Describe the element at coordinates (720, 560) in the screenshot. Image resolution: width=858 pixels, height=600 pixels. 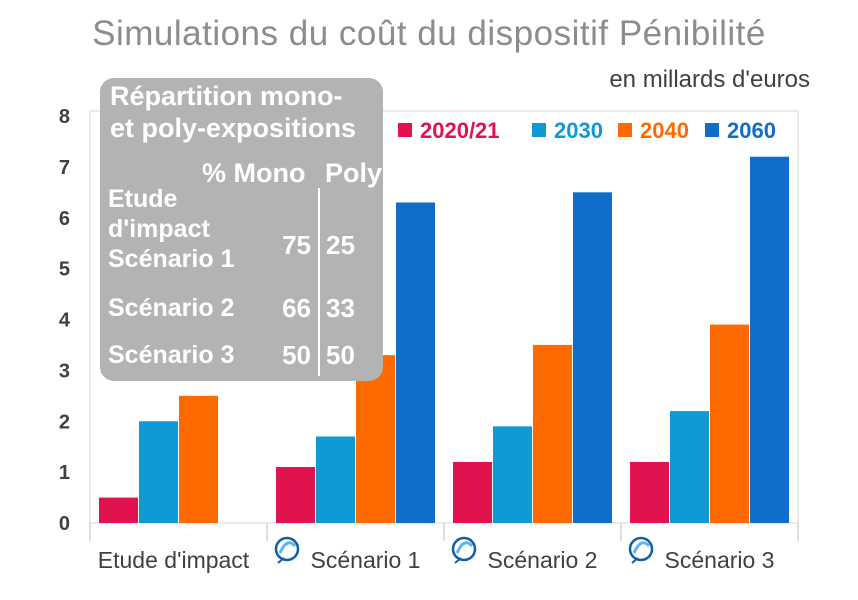
I see `x-tick-label: Scénario 3` at that location.